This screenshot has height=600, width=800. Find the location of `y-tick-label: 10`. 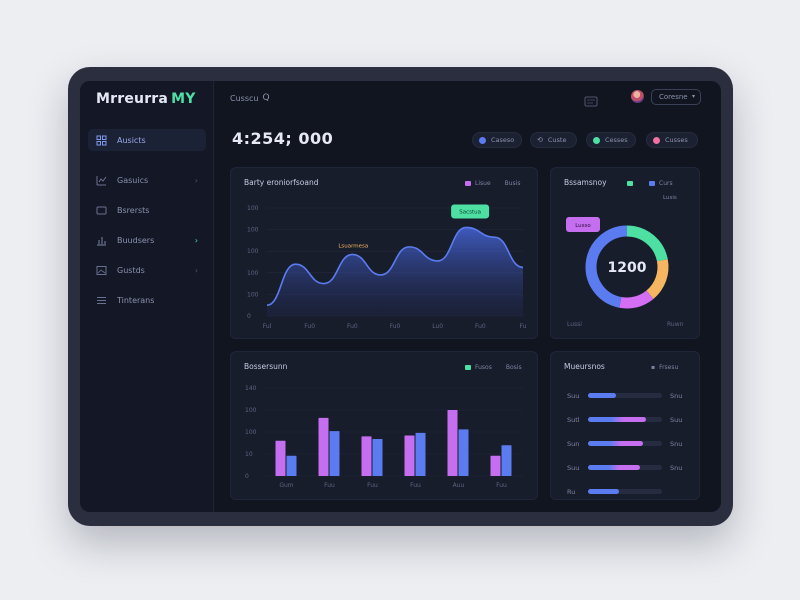

y-tick-label: 10 is located at coordinates (249, 454).